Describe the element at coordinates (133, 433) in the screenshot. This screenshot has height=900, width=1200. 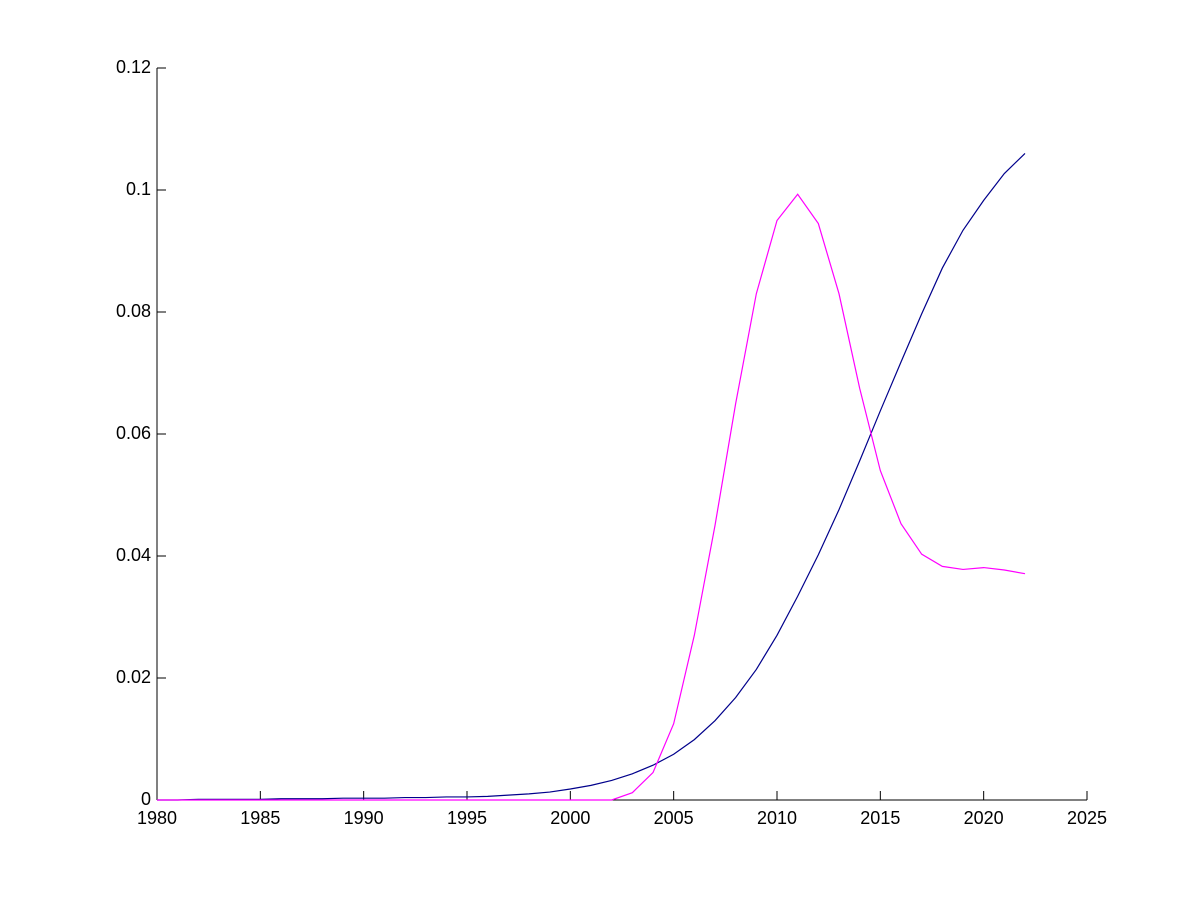
I see `y-tick-label: 0.06` at that location.